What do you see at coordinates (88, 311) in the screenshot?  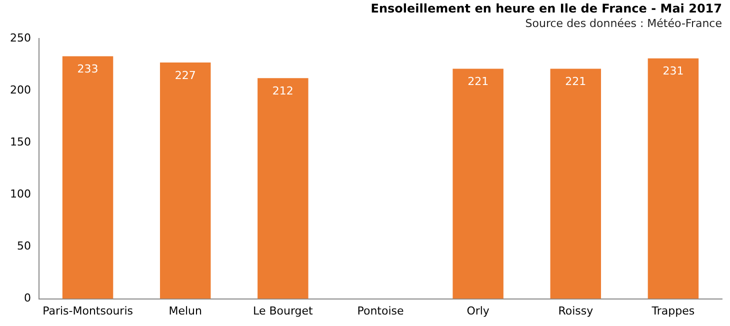 I see `x-tick-label: Paris-Montsouris` at bounding box center [88, 311].